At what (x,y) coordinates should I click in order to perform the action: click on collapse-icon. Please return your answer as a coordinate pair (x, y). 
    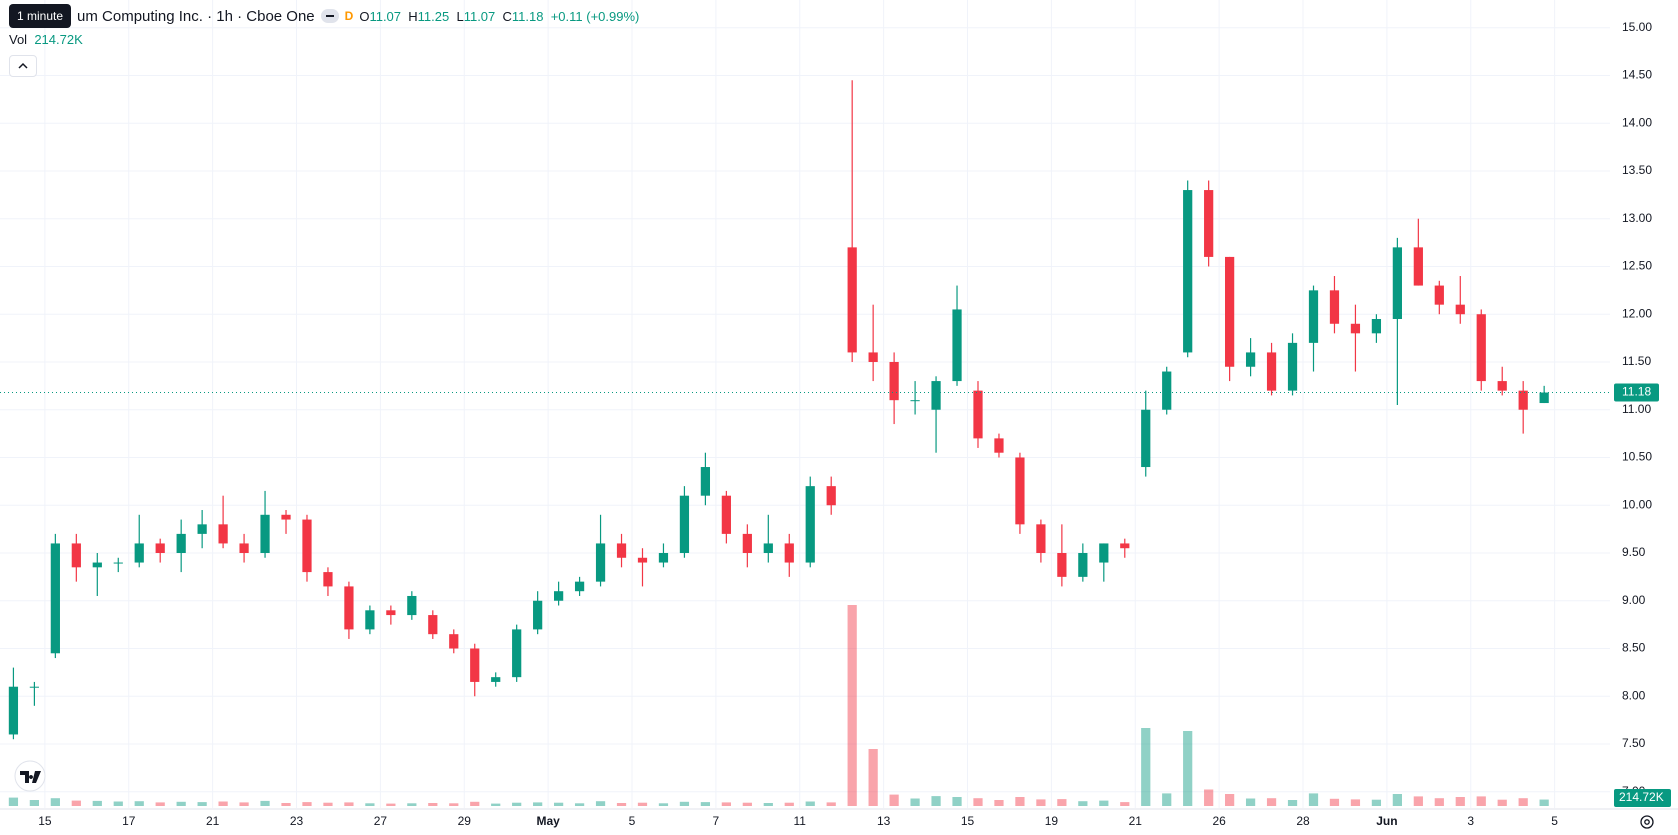
    Looking at the image, I should click on (23, 65).